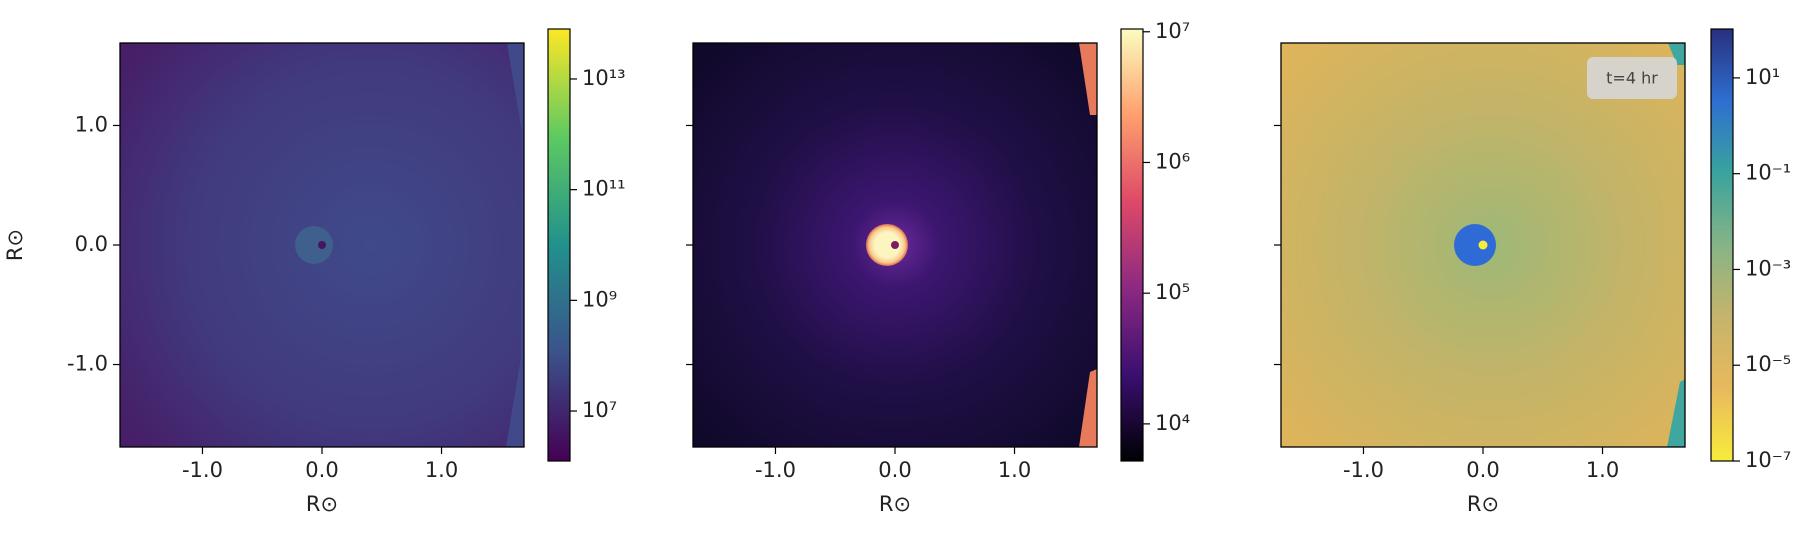 This screenshot has height=554, width=1820. Describe the element at coordinates (1768, 364) in the screenshot. I see `colorbar-tick-label: 10⁻⁵` at that location.